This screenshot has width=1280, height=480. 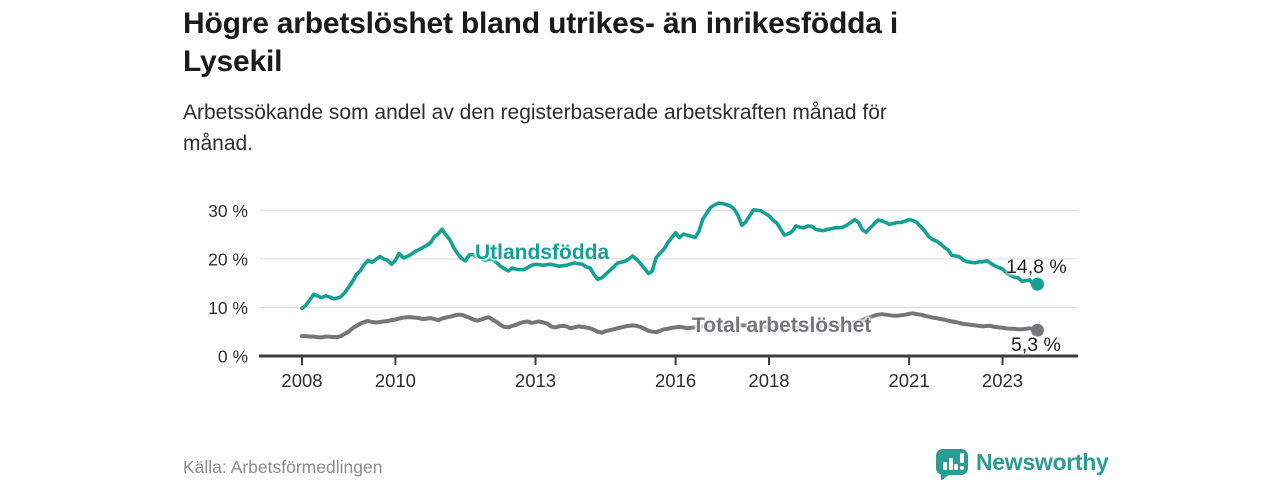 I want to click on icon-exclamation-stem, so click(x=961, y=458).